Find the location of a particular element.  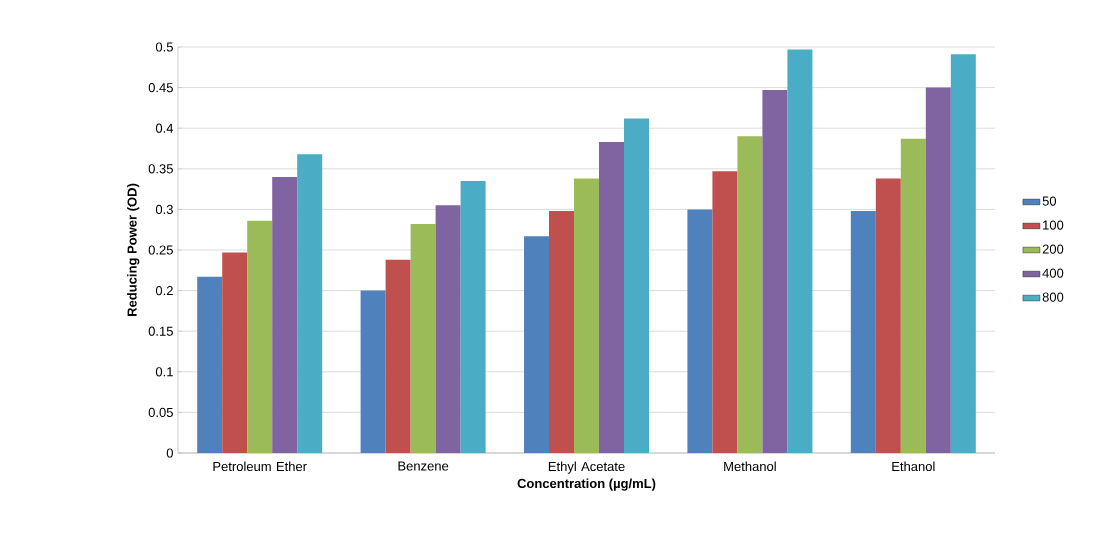

y-tick-label: 0.45 is located at coordinates (160, 88).